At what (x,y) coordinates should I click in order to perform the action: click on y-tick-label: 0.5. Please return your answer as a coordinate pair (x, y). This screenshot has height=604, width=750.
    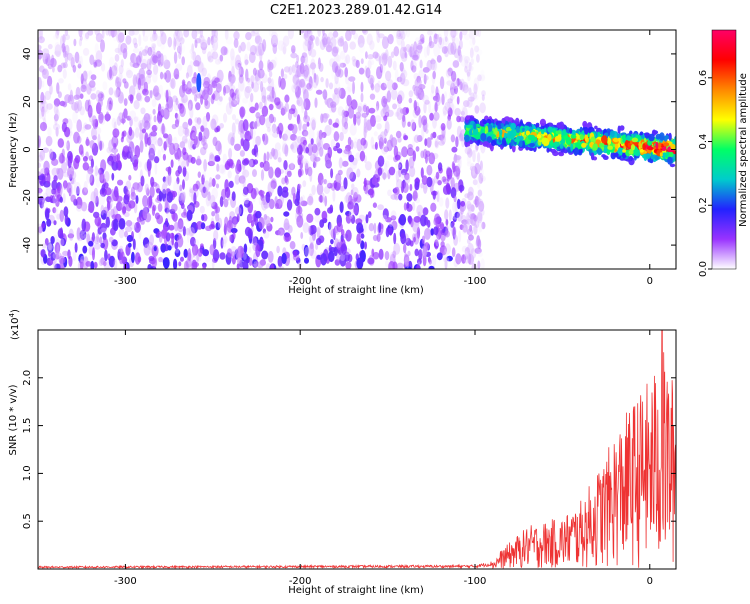
    Looking at the image, I should click on (27, 521).